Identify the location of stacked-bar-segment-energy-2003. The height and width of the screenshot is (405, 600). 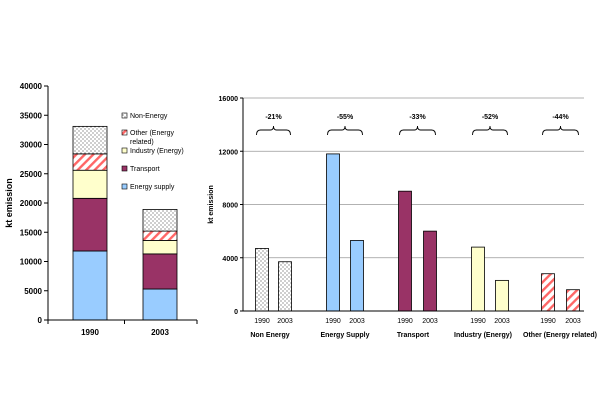
(160, 304).